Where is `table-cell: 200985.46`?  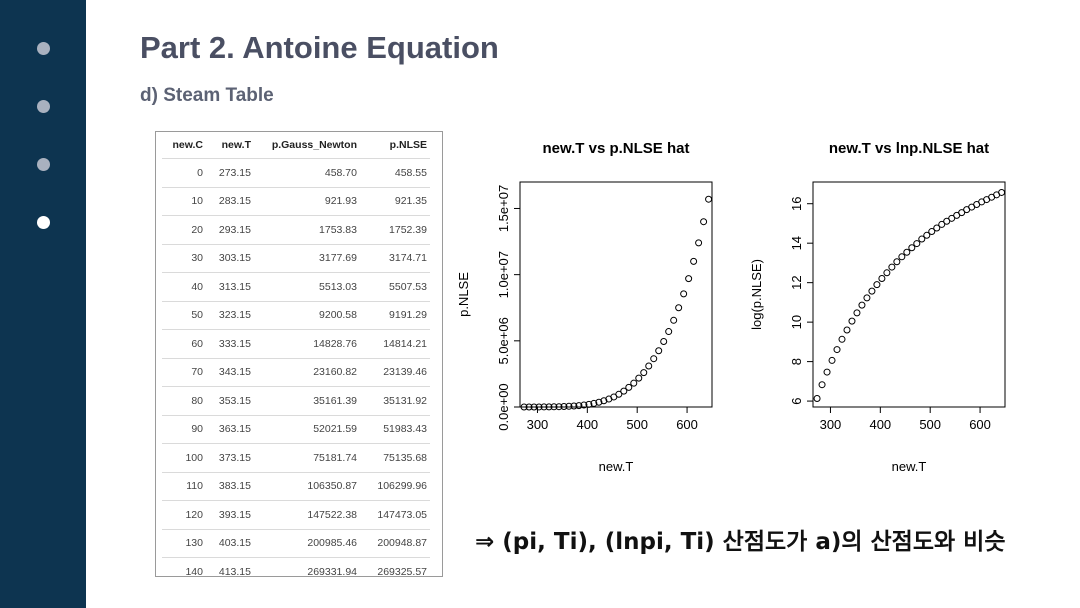 table-cell: 200985.46 is located at coordinates (307, 543).